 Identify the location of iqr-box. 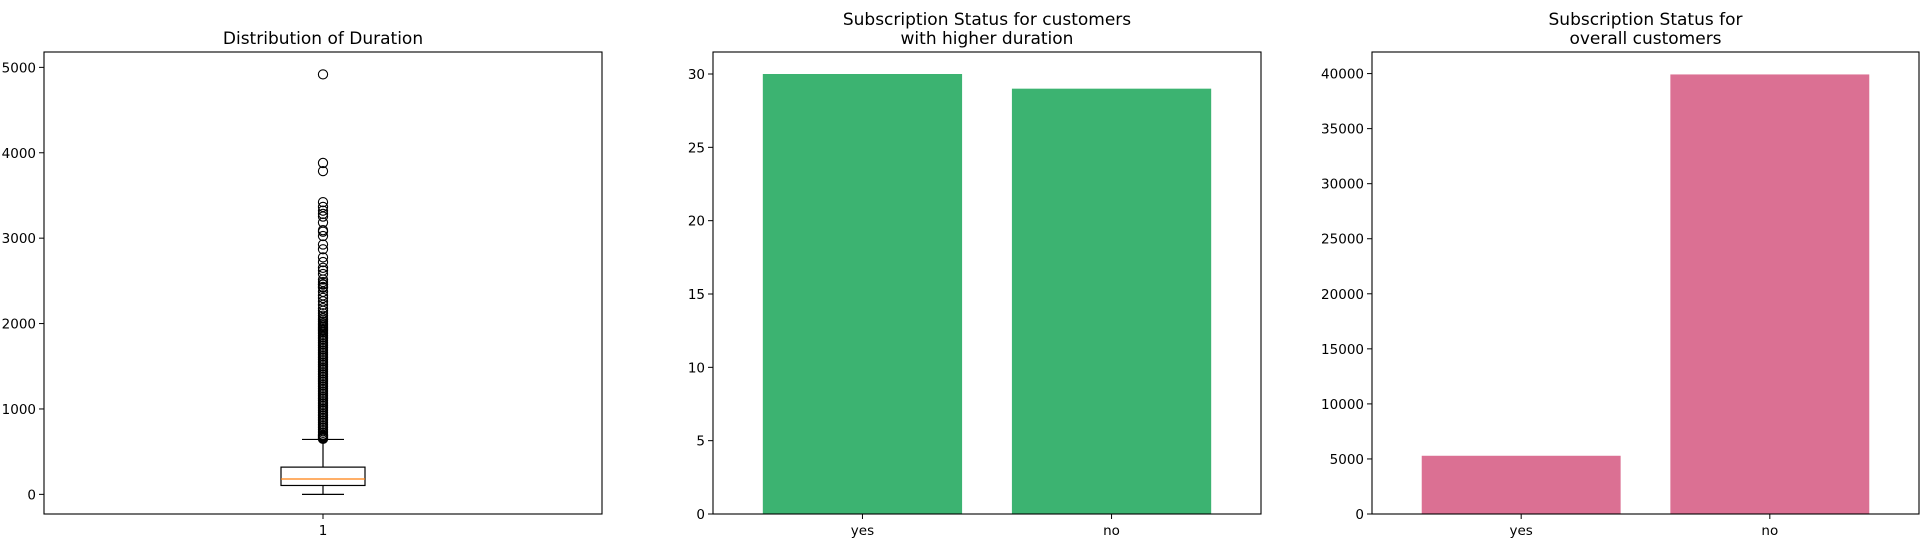
(323, 476).